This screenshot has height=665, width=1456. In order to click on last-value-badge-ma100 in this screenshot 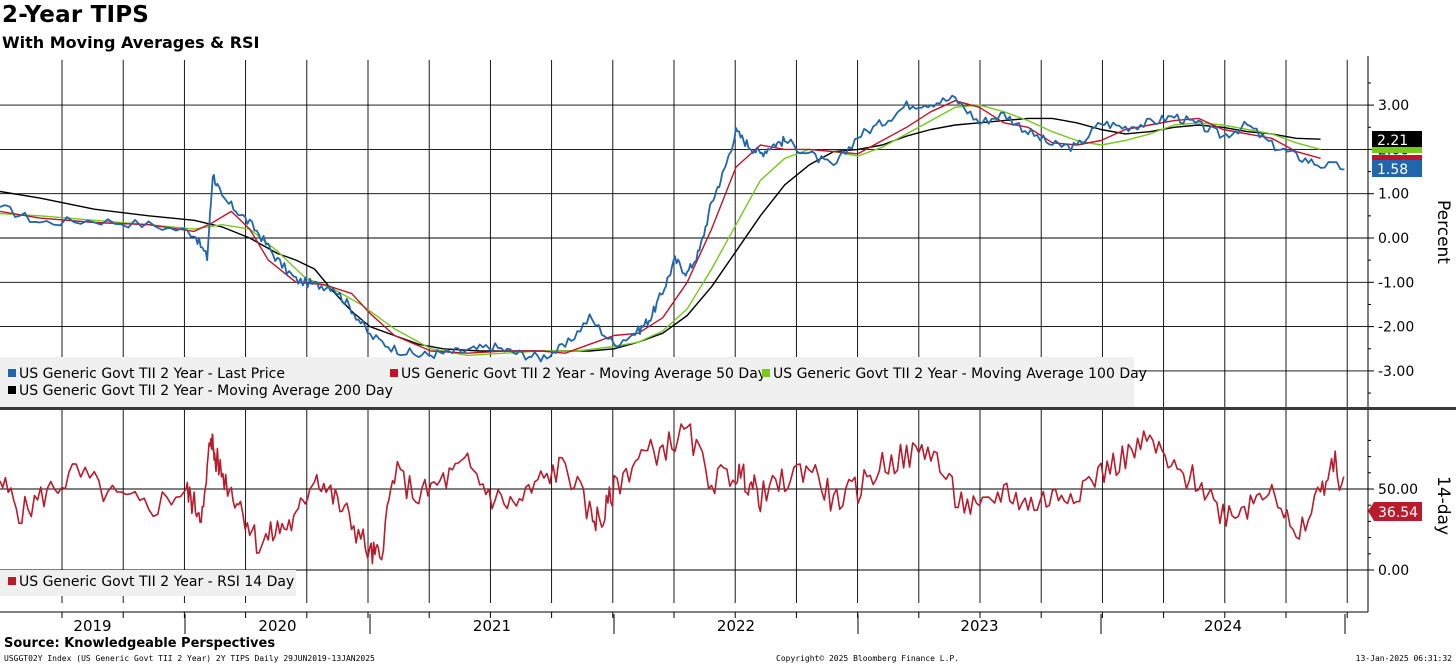, I will do `click(1397, 150)`.